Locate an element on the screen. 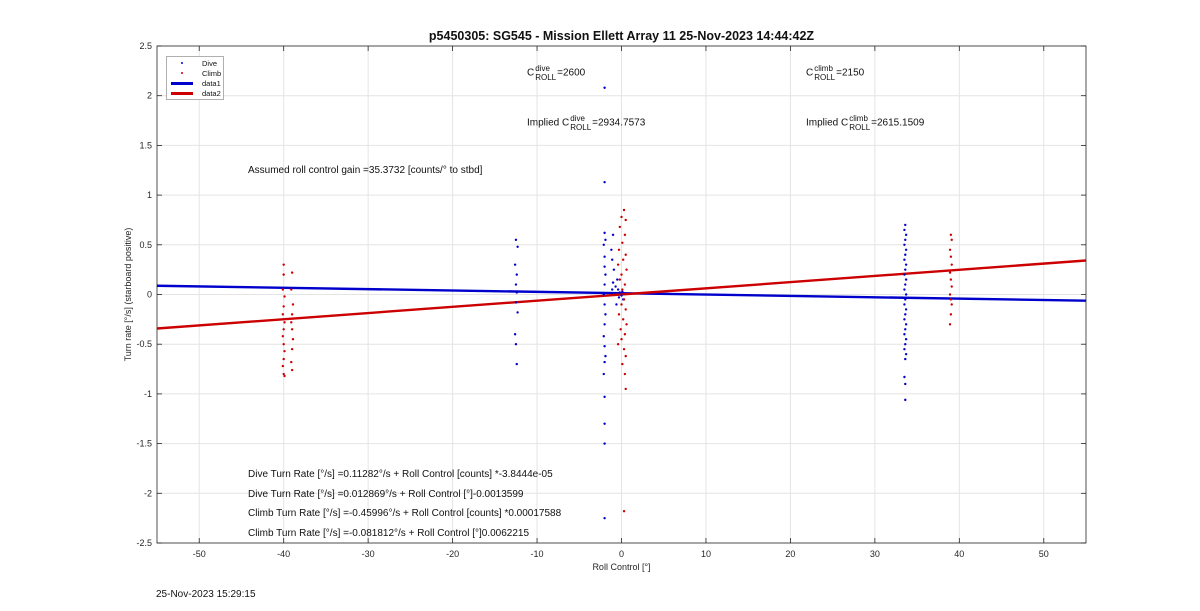 The image size is (1200, 611). y-axis-label: Turn rate [°/s] (starboard positive) is located at coordinates (128, 295).